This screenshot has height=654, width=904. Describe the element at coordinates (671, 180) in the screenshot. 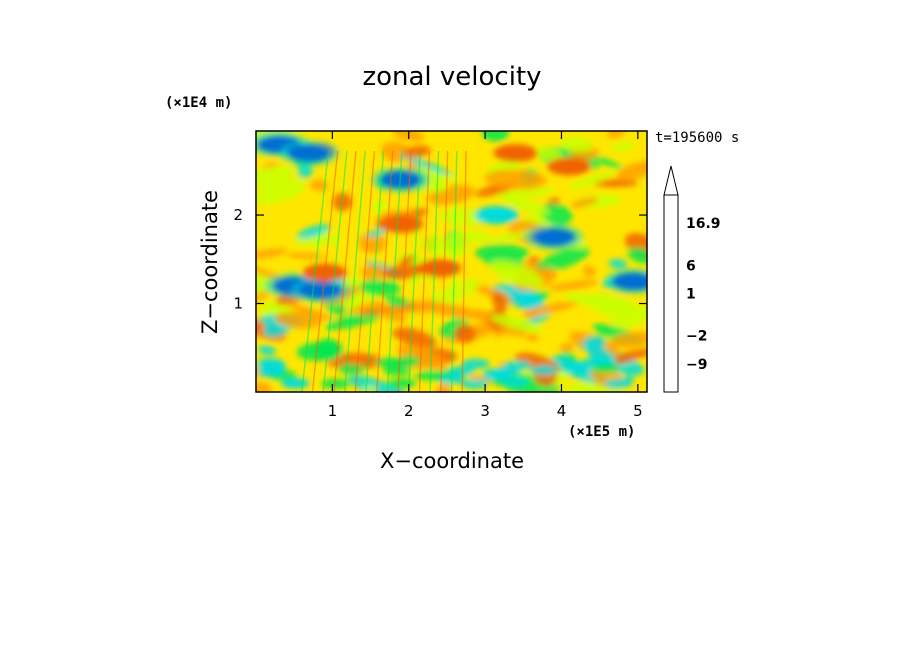

I see `colorbar-extend-arrow` at that location.